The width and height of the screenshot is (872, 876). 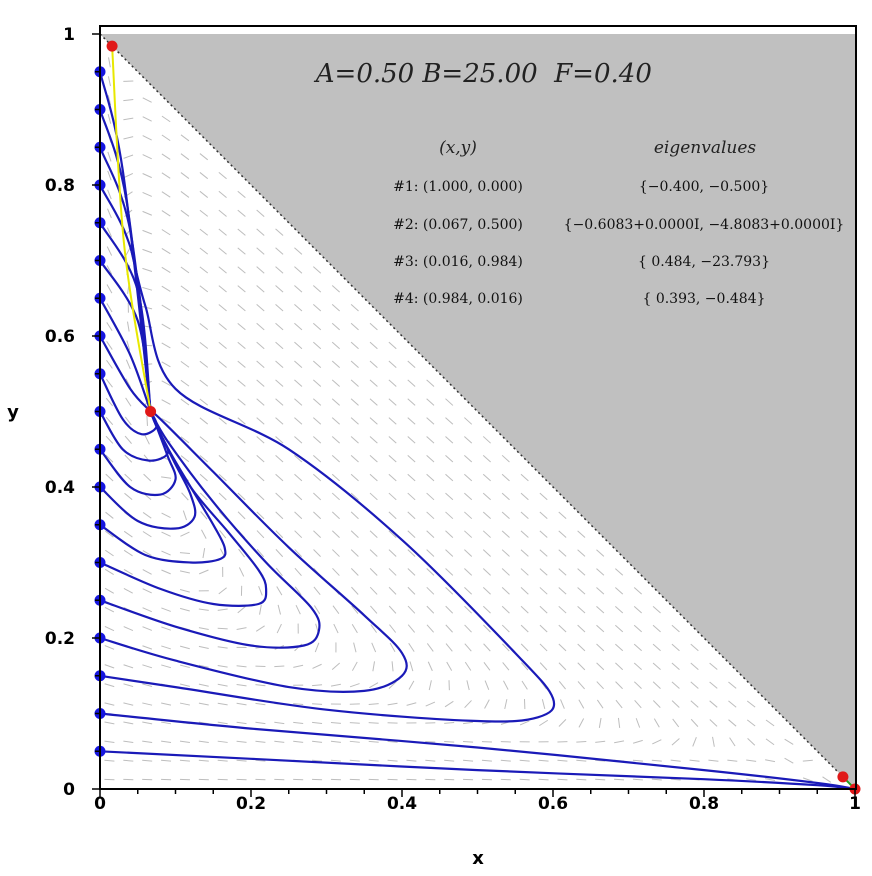 I want to click on x-tick-label: 0.4, so click(x=402, y=804).